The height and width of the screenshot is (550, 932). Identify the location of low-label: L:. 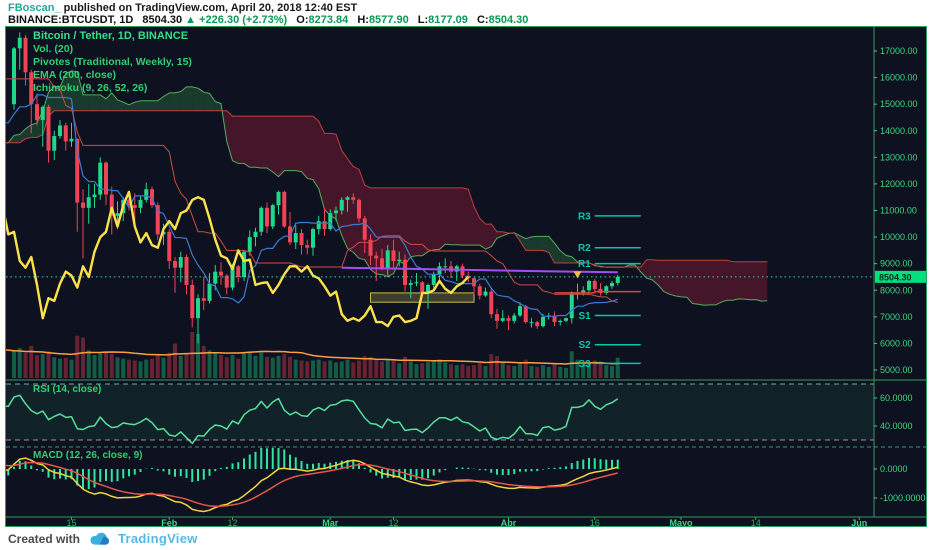
(423, 20).